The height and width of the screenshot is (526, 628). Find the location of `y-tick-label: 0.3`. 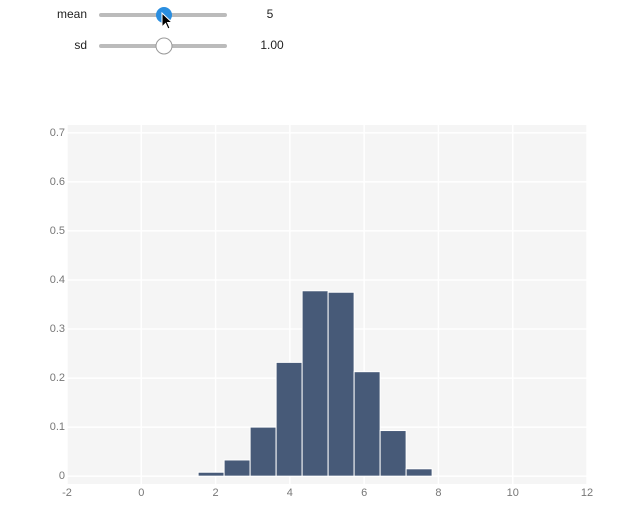

y-tick-label: 0.3 is located at coordinates (57, 329).